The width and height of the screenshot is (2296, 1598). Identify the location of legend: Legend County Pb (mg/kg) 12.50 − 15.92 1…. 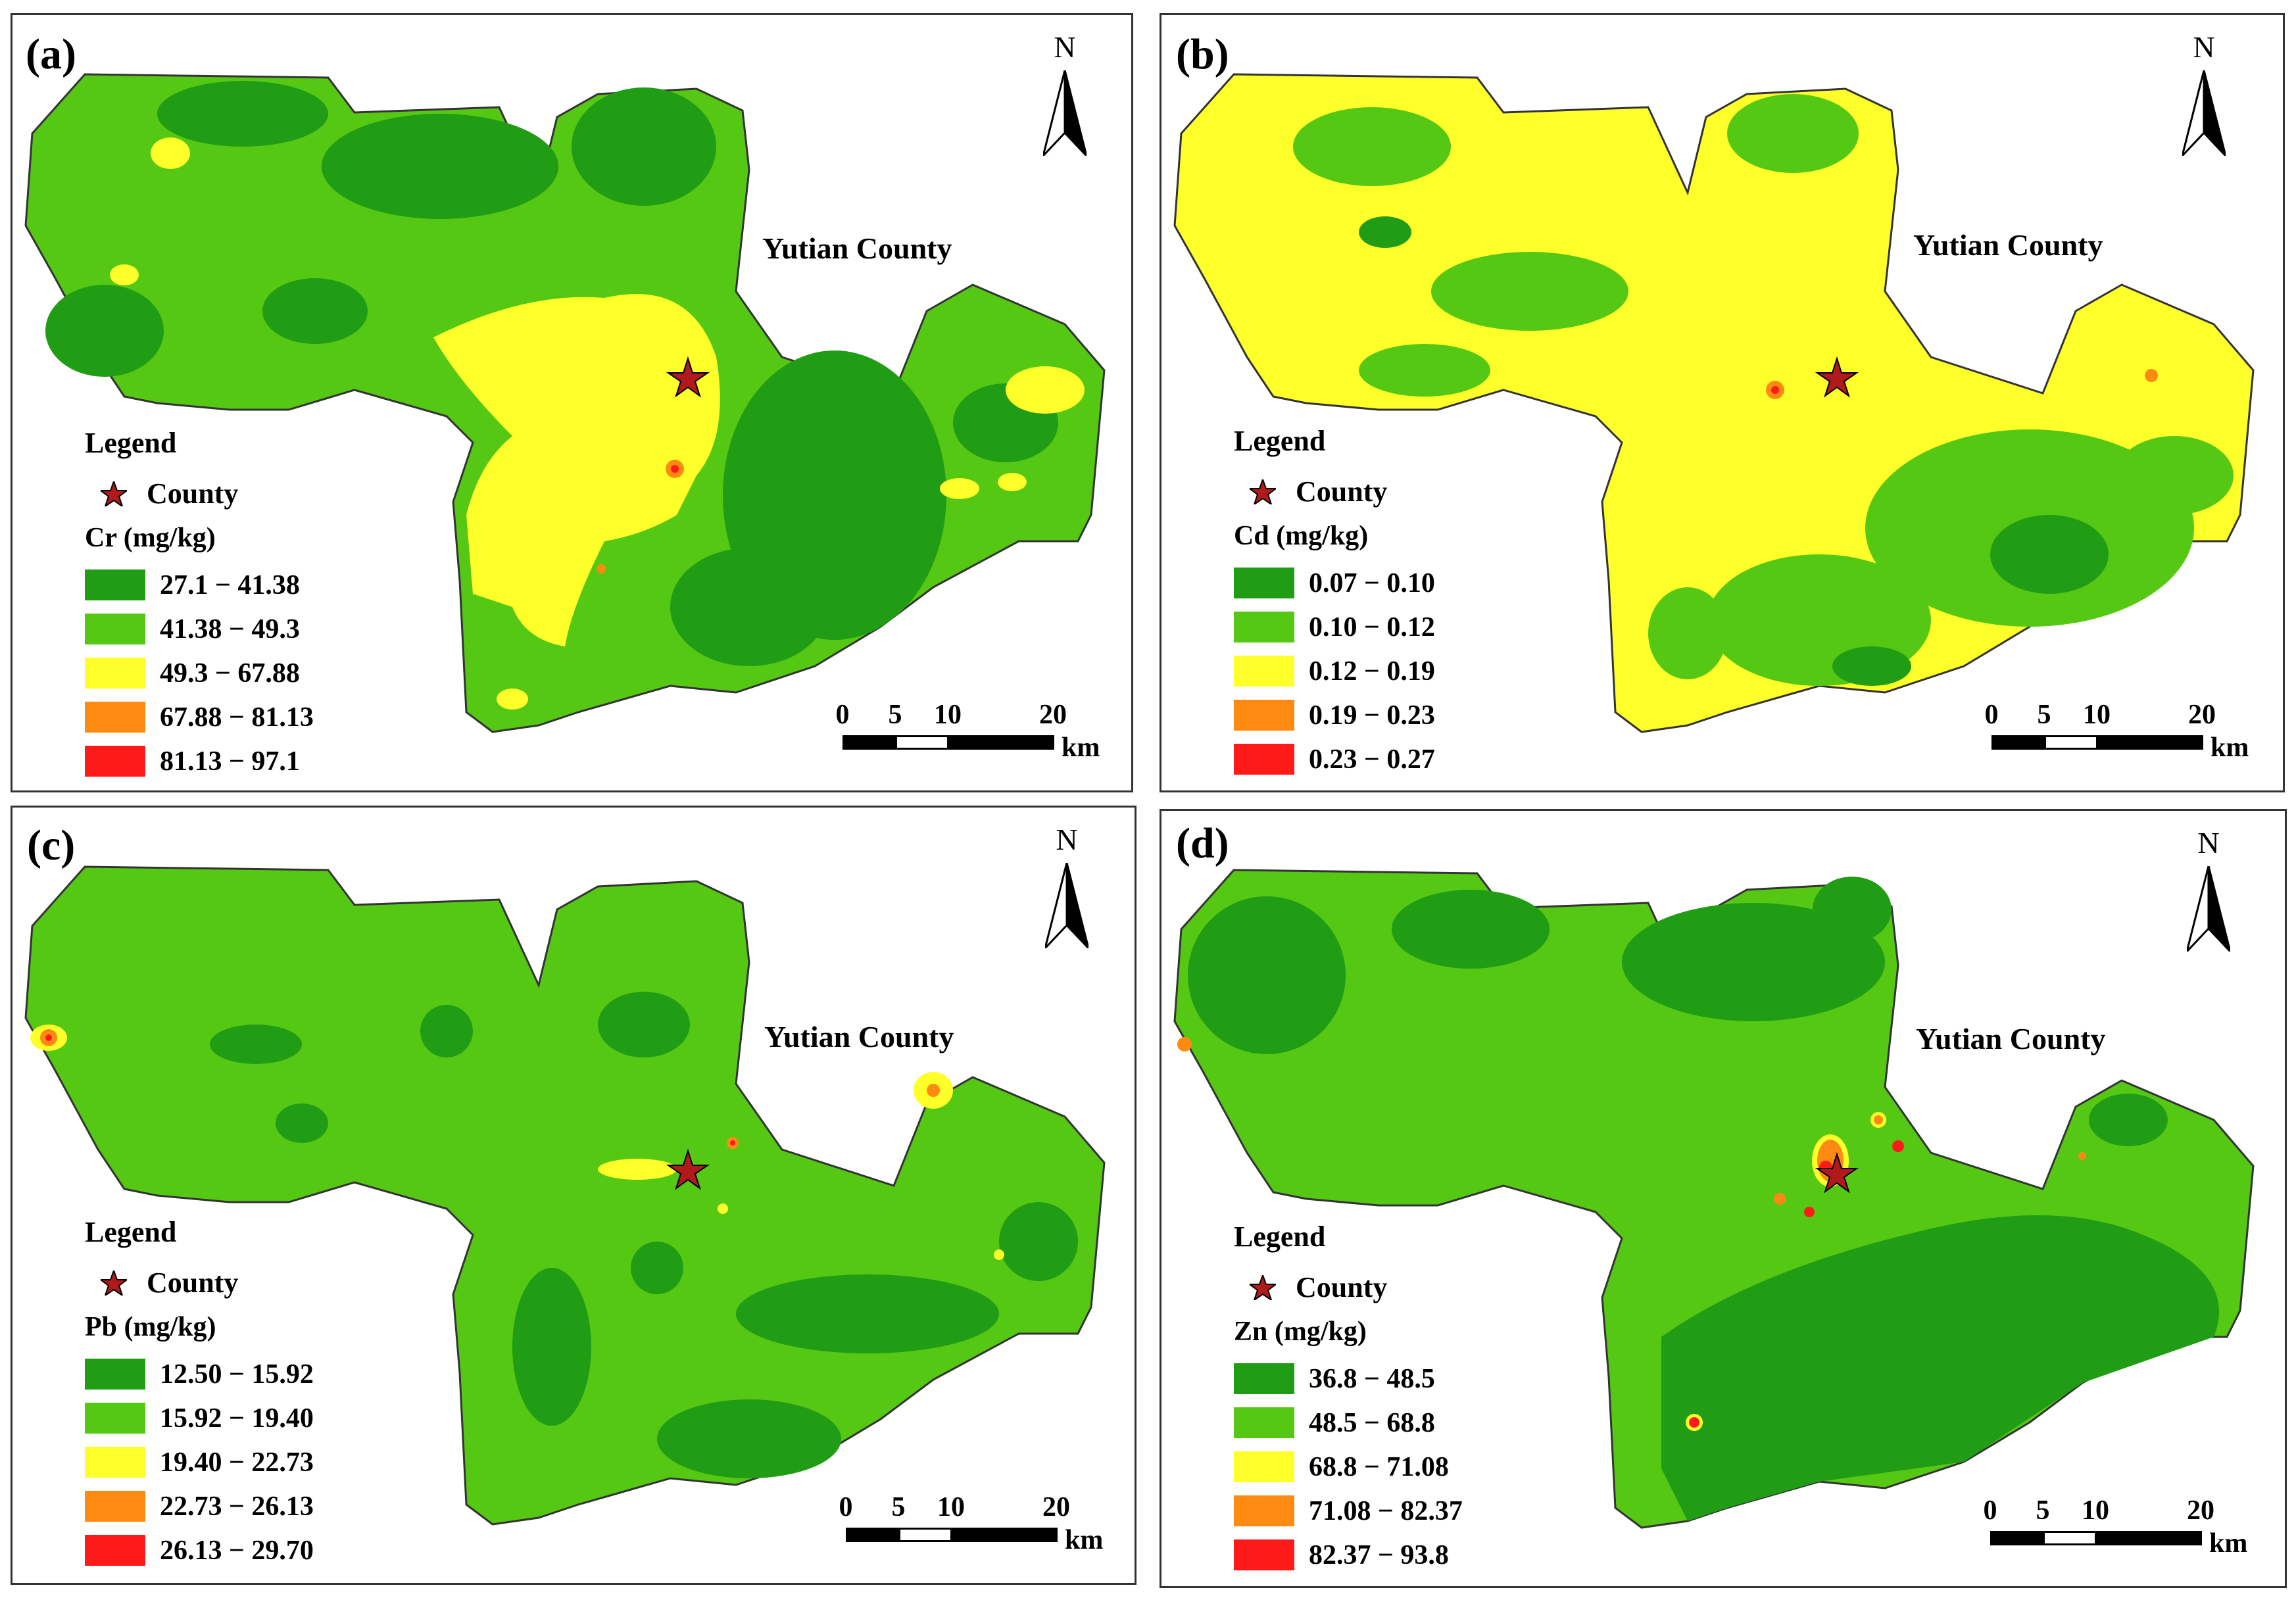
(199, 1394).